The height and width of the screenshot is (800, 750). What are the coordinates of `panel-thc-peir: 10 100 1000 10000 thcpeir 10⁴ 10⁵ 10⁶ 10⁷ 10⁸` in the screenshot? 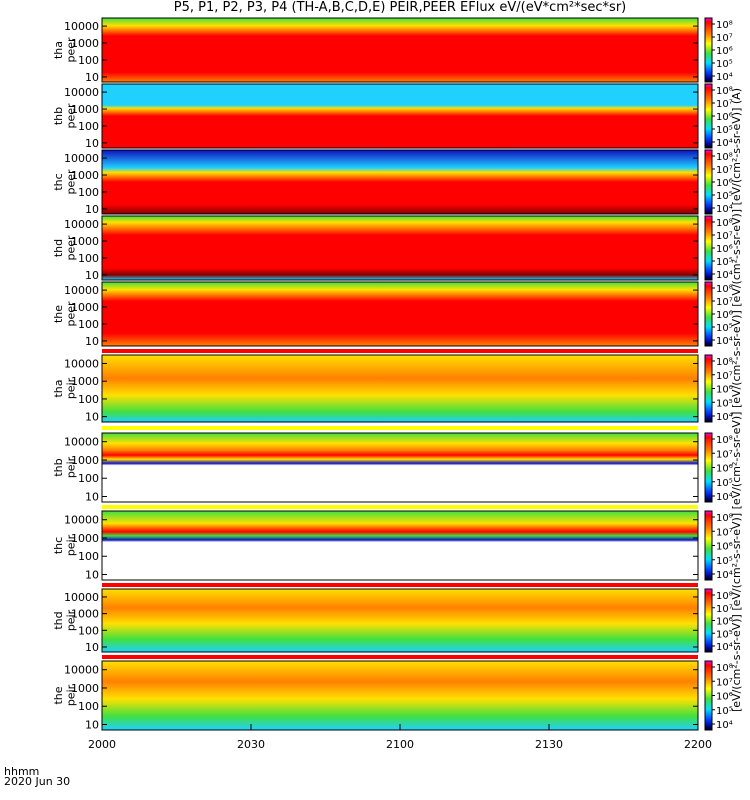 It's located at (392, 546).